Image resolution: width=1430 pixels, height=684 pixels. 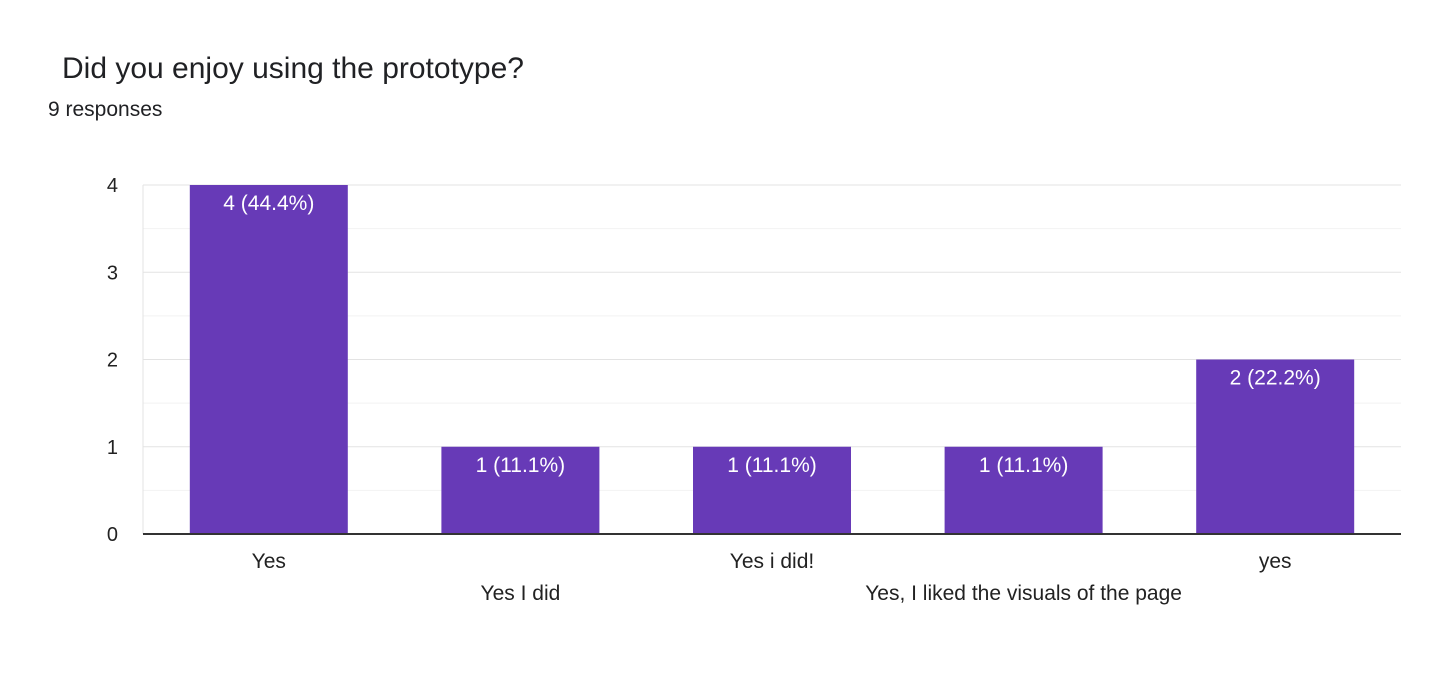 What do you see at coordinates (772, 561) in the screenshot?
I see `x-tick-label: Yes i did!` at bounding box center [772, 561].